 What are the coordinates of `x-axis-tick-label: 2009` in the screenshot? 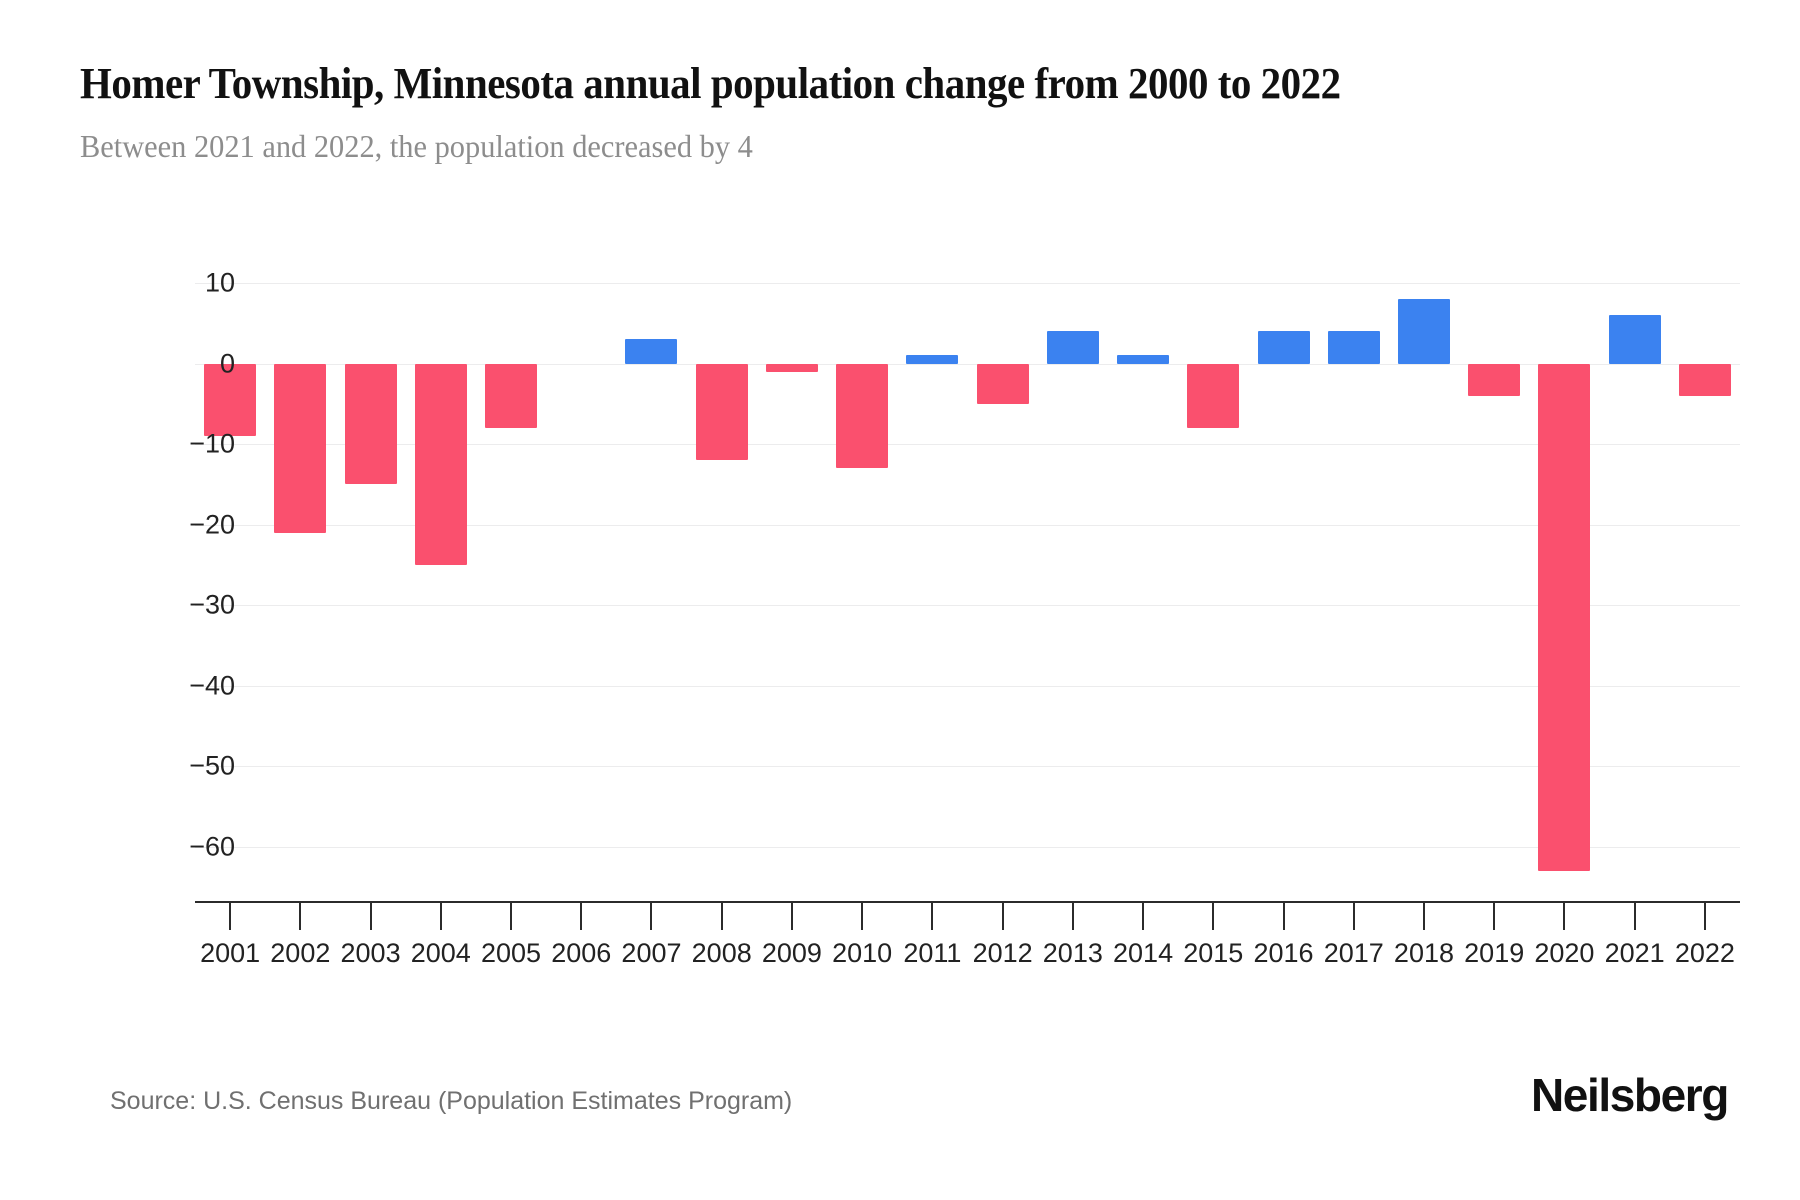 It's located at (791, 953).